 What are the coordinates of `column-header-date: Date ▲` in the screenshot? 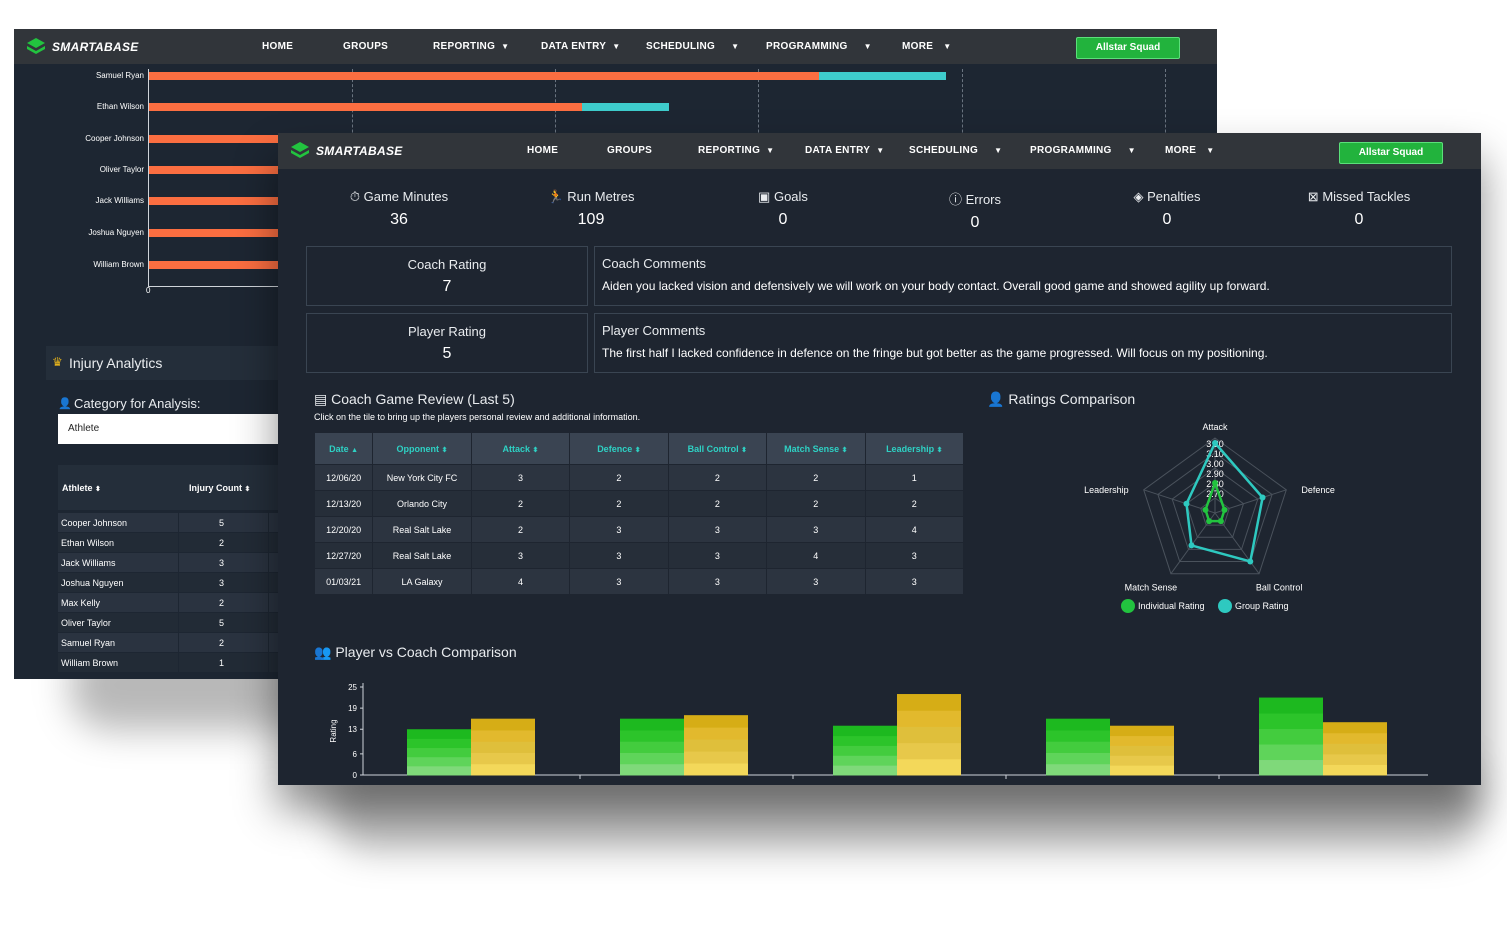 It's located at (343, 448).